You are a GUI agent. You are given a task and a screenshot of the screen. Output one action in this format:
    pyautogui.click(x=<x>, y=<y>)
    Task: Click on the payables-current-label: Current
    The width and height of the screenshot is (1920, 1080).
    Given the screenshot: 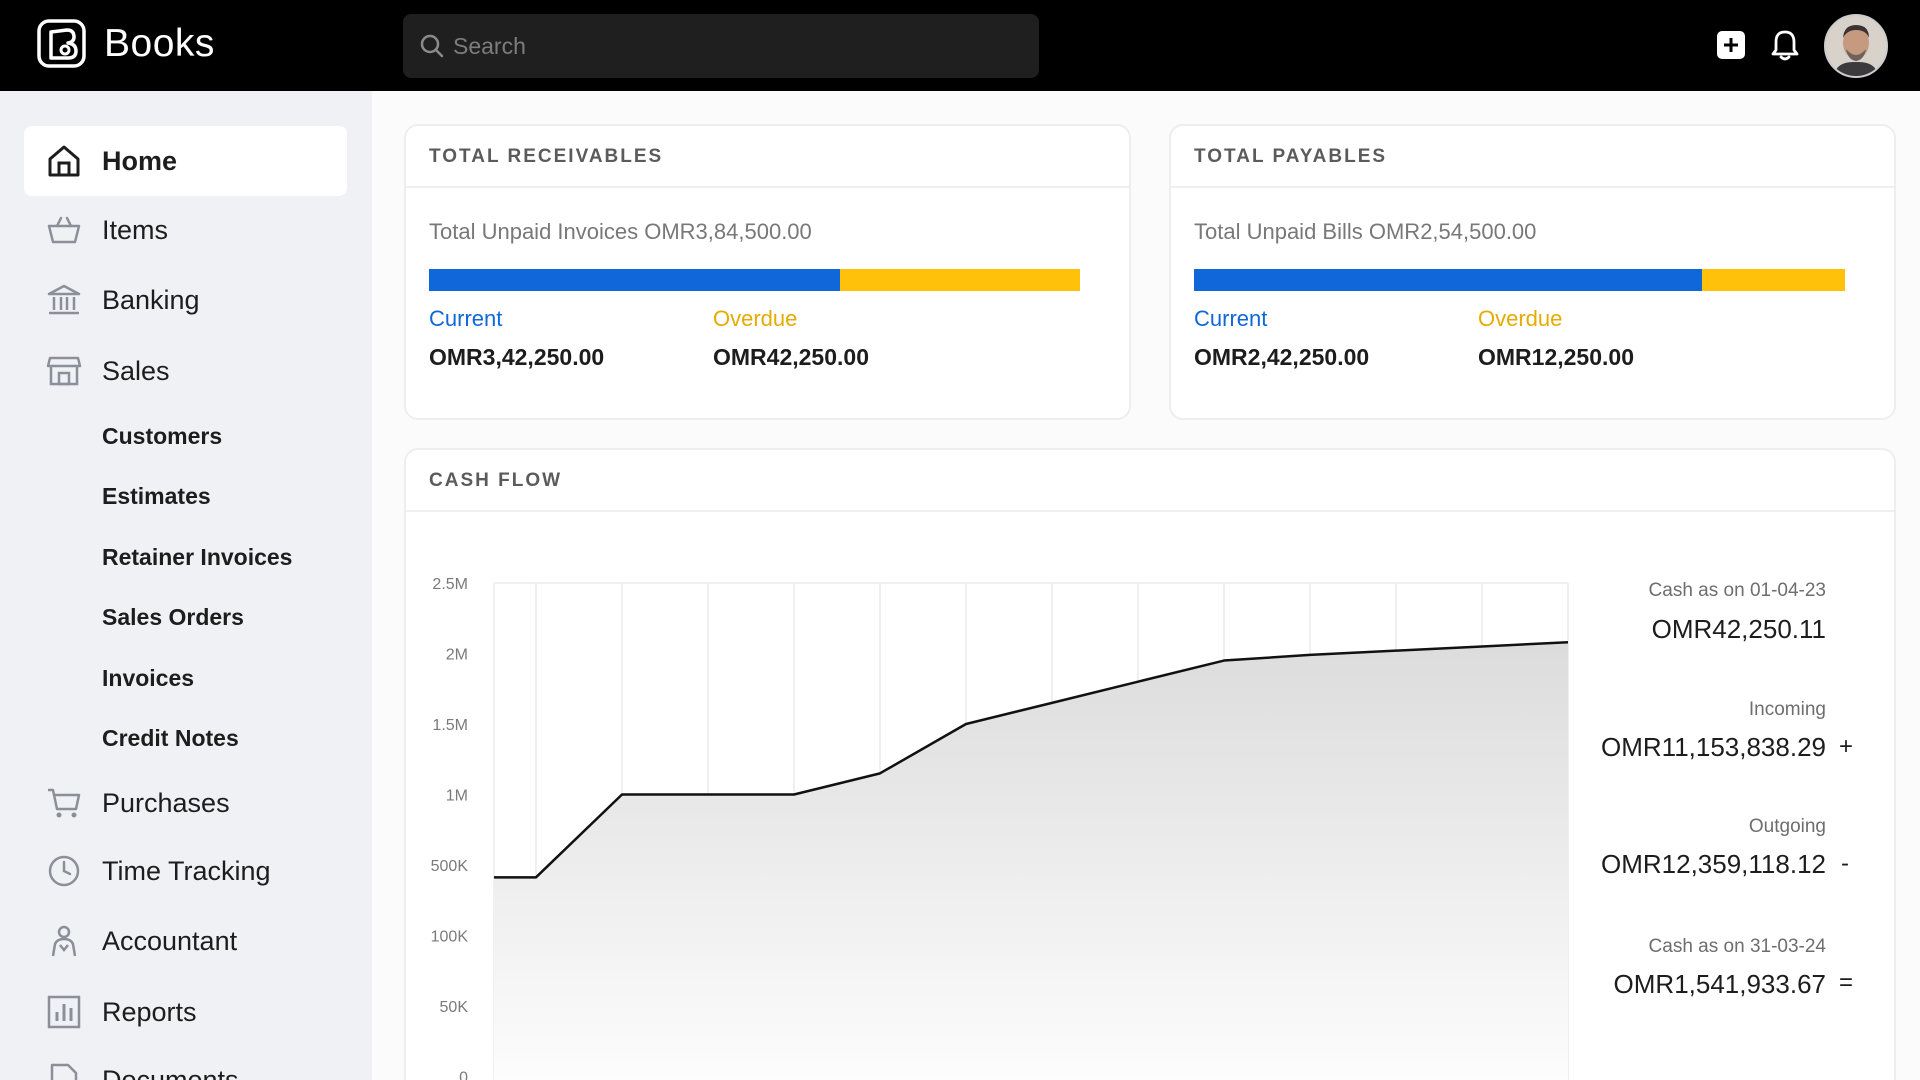 What is the action you would take?
    pyautogui.click(x=1231, y=318)
    